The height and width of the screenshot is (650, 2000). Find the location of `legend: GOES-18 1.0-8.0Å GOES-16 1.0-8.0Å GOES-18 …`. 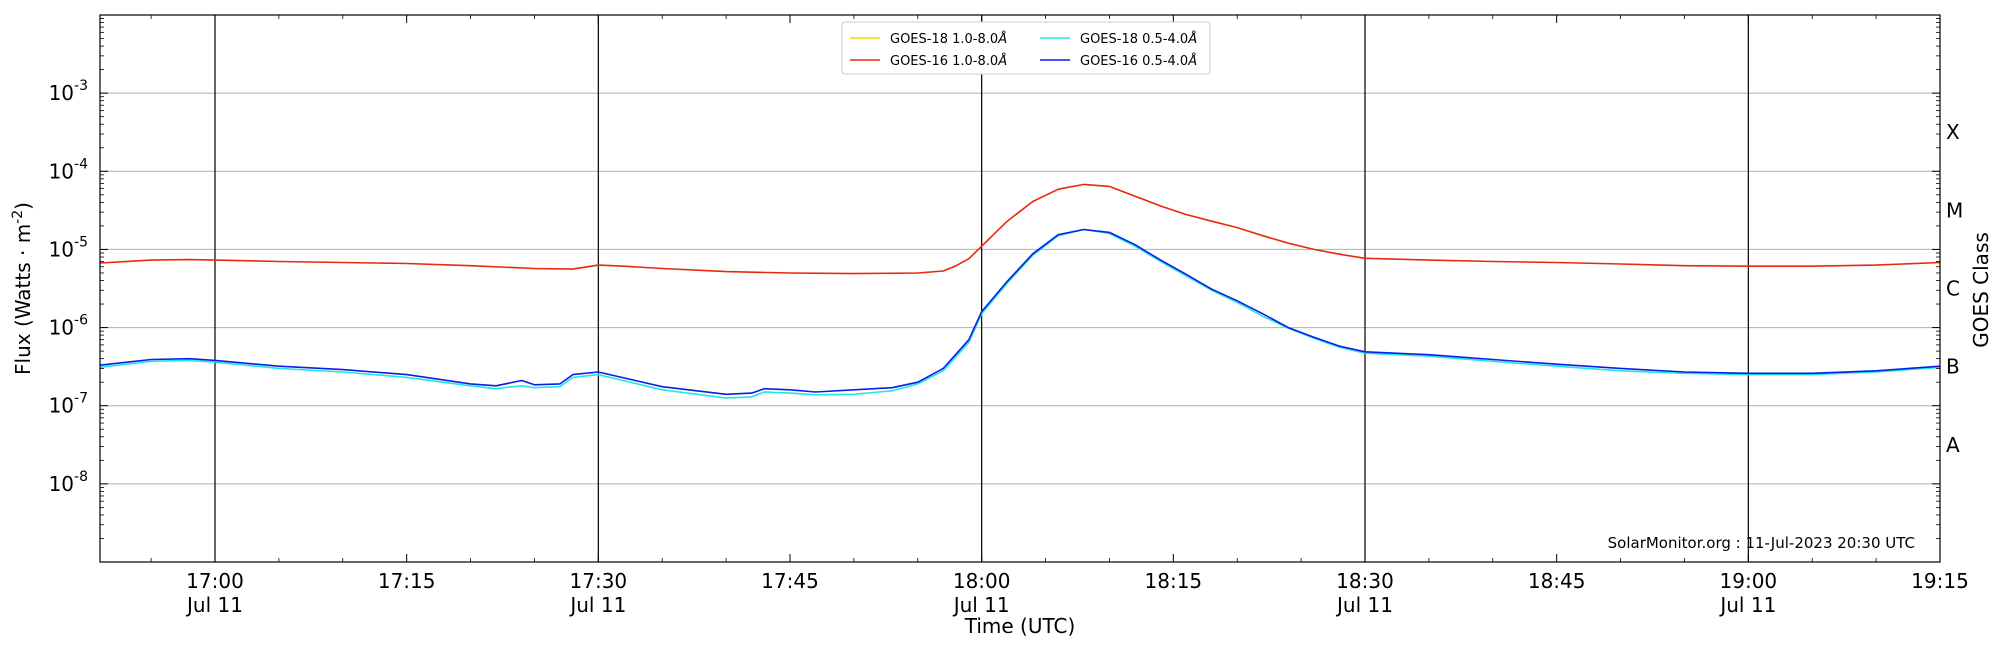

legend: GOES-18 1.0-8.0Å GOES-16 1.0-8.0Å GOES-18 … is located at coordinates (1026, 48).